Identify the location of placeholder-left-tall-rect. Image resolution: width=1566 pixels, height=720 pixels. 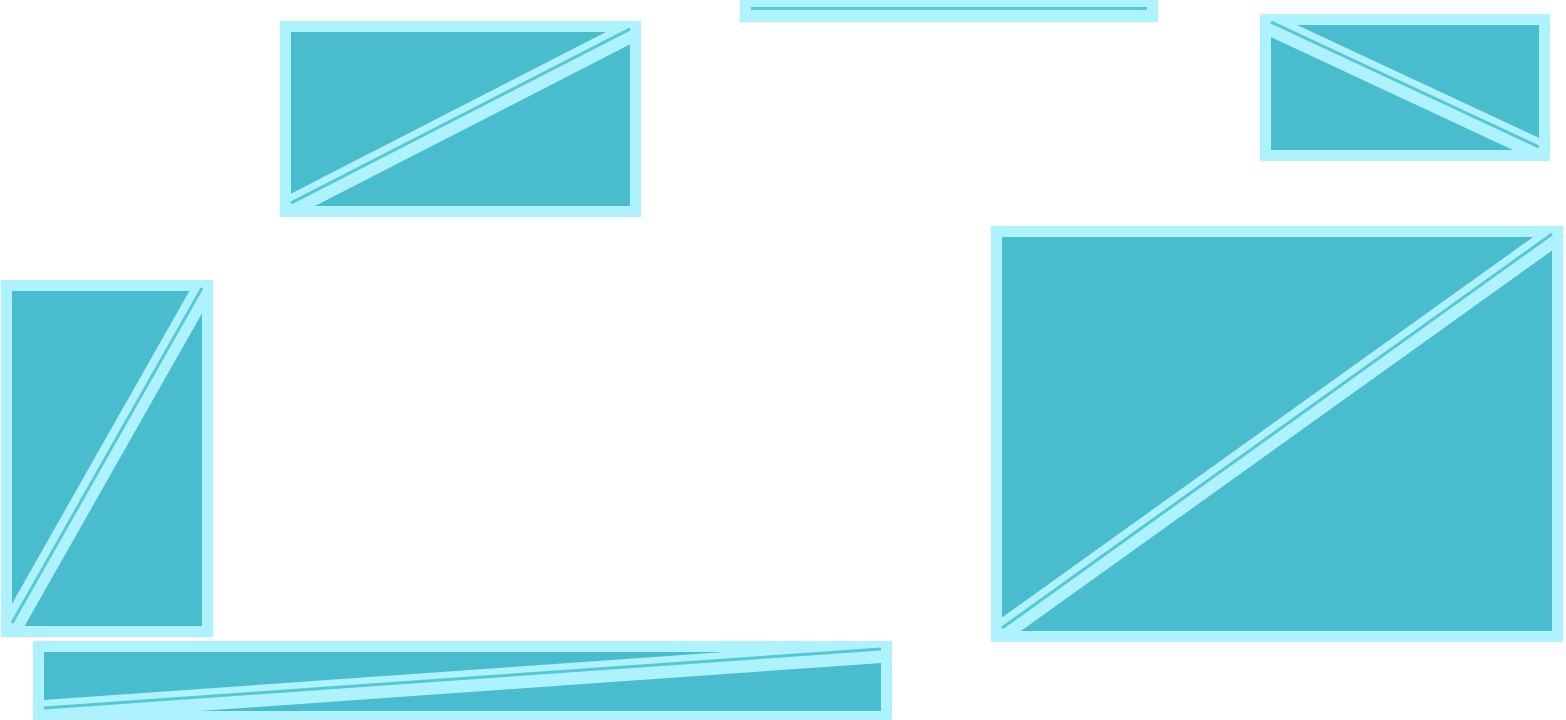
(107, 458).